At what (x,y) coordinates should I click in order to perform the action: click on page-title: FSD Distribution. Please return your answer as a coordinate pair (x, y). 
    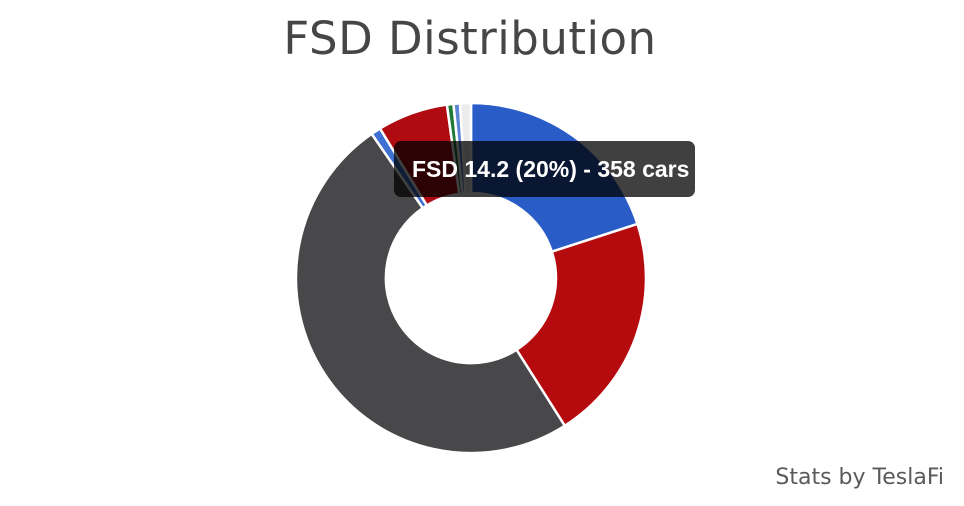
    Looking at the image, I should click on (470, 38).